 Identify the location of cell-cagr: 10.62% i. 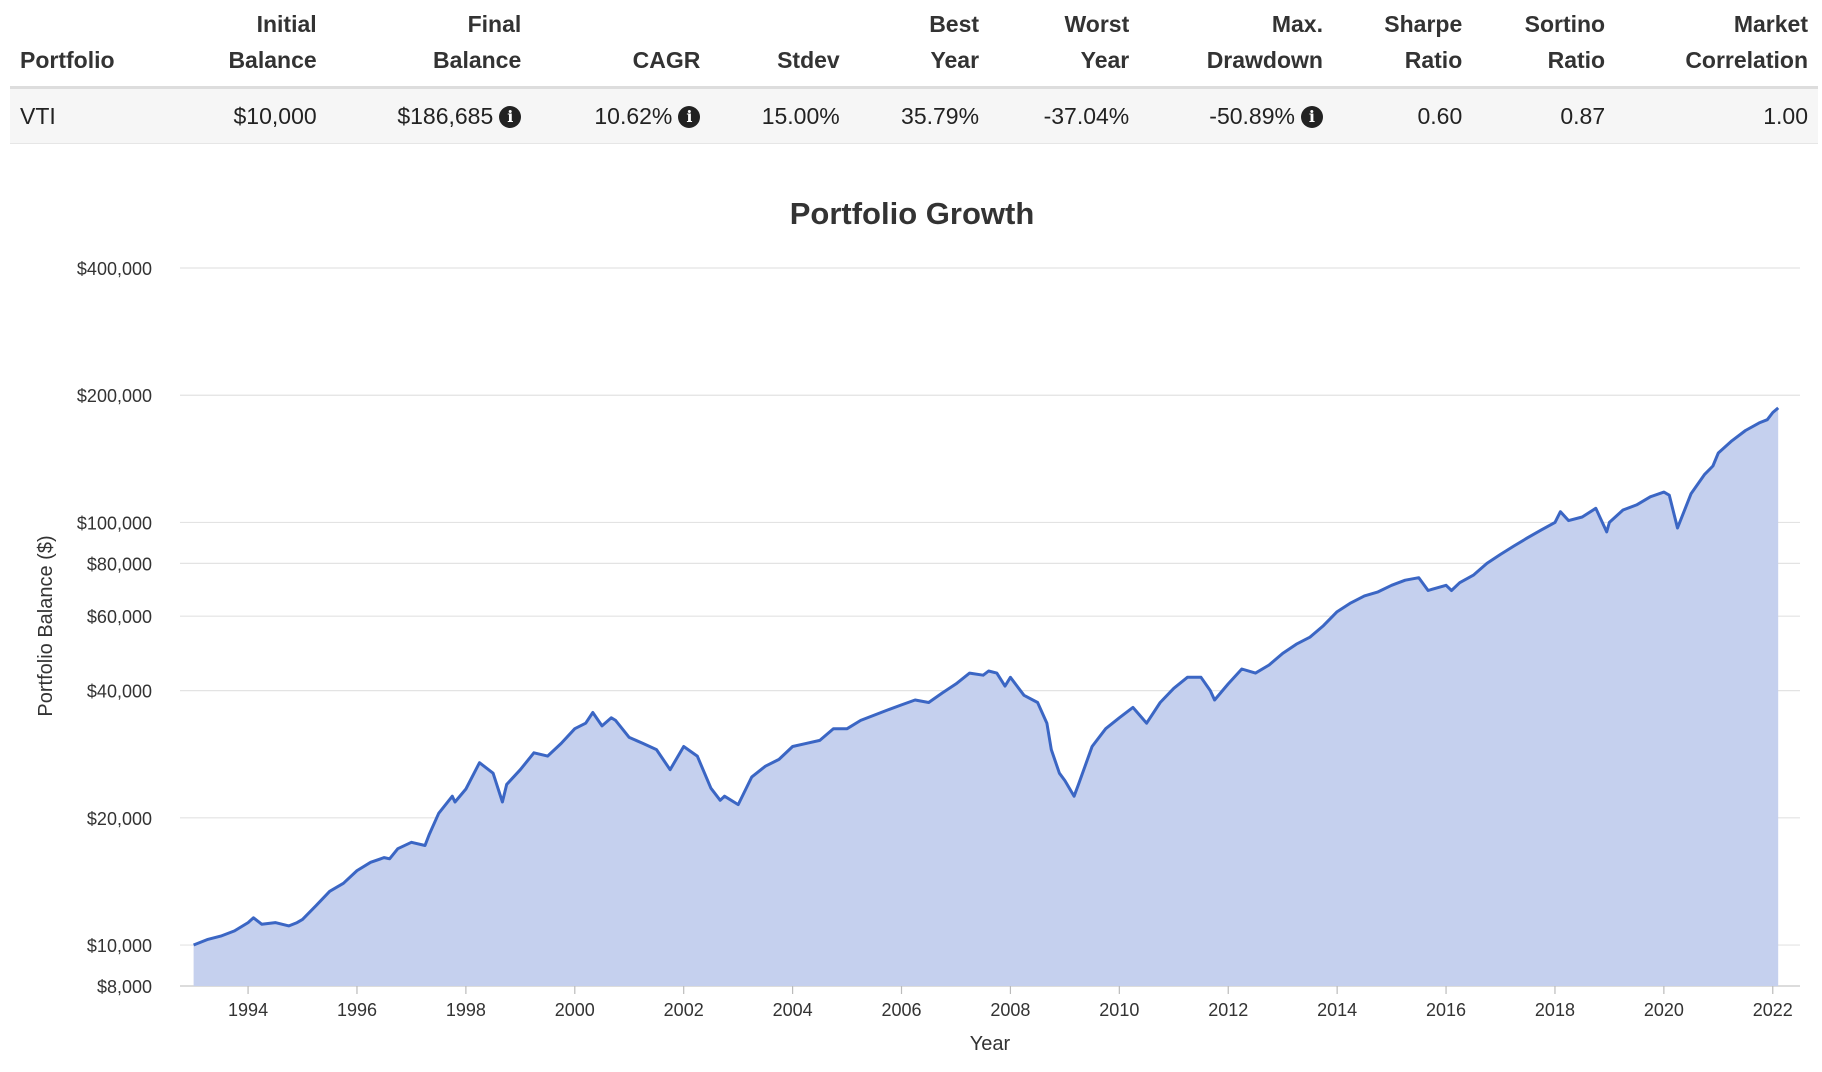
(621, 115).